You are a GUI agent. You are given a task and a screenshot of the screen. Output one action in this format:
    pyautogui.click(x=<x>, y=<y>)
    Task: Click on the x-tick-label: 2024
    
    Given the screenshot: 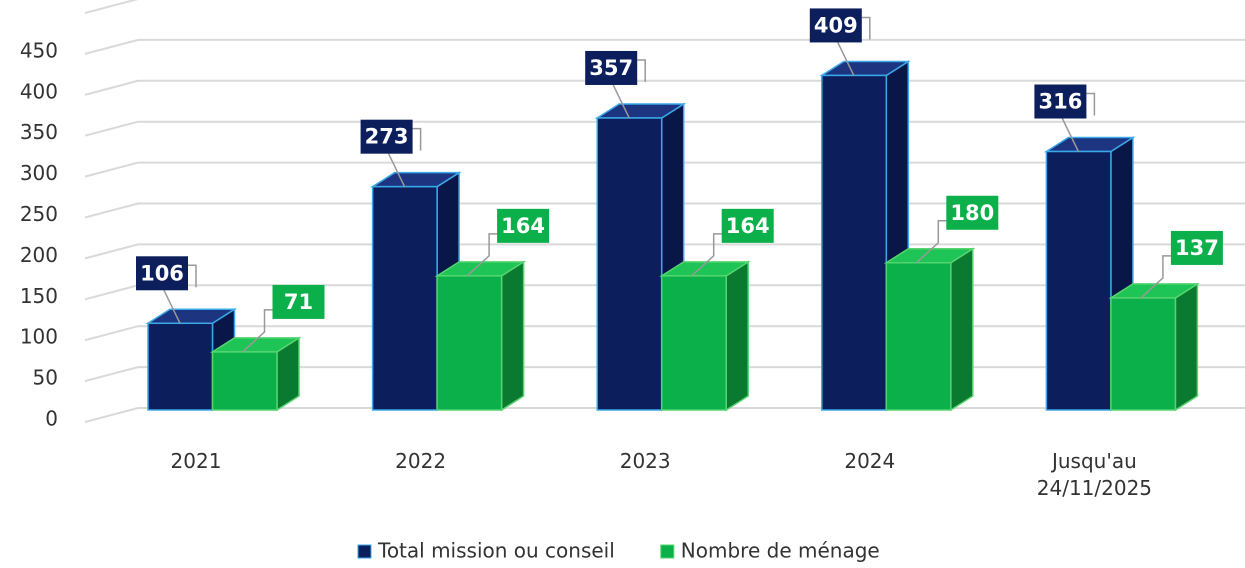 What is the action you would take?
    pyautogui.click(x=870, y=461)
    